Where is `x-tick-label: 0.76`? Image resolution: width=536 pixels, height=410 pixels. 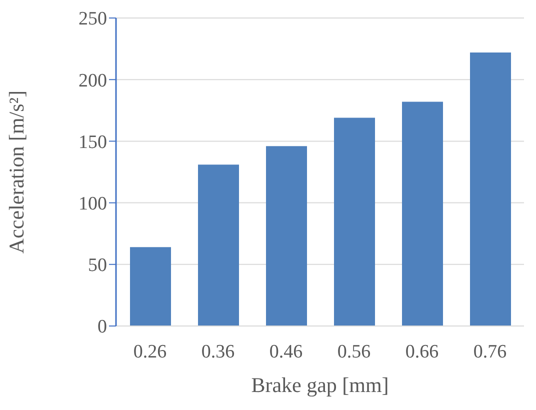
x-tick-label: 0.76 is located at coordinates (490, 351).